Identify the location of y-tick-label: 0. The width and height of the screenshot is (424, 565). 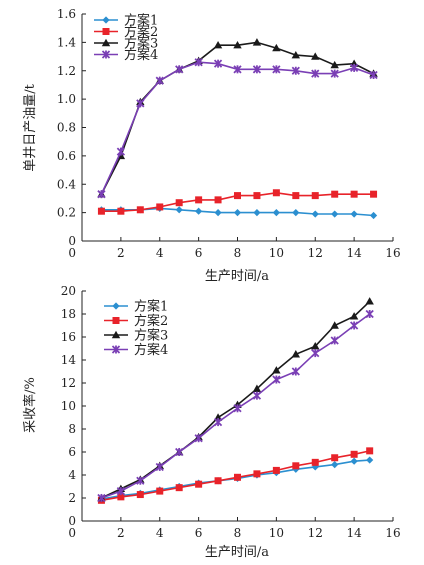
(72, 241).